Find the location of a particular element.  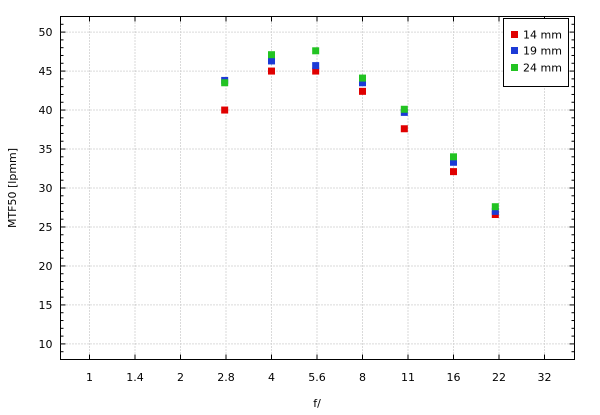

x-tick-label: 2.8 is located at coordinates (226, 377).